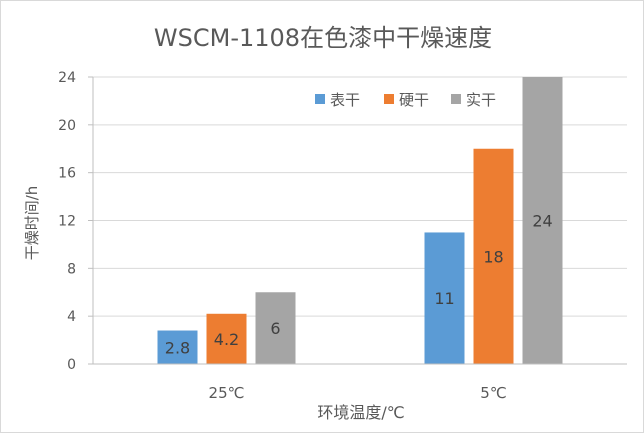 The width and height of the screenshot is (644, 434). Describe the element at coordinates (67, 78) in the screenshot. I see `y-tick-label: 24` at that location.